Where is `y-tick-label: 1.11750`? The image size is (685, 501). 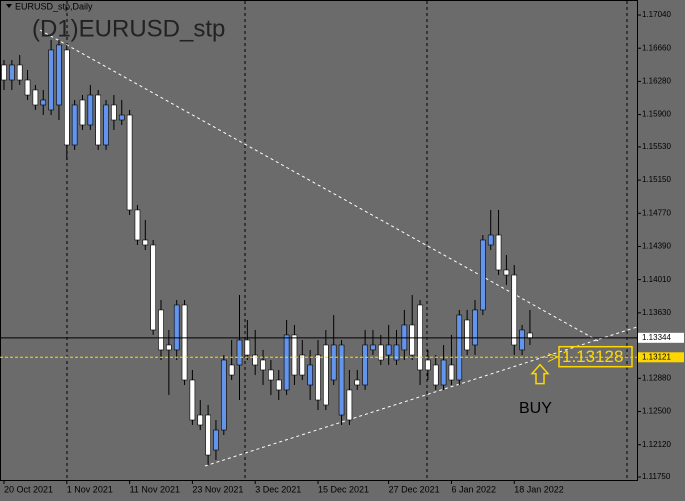 y-tick-label: 1.11750 is located at coordinates (656, 476).